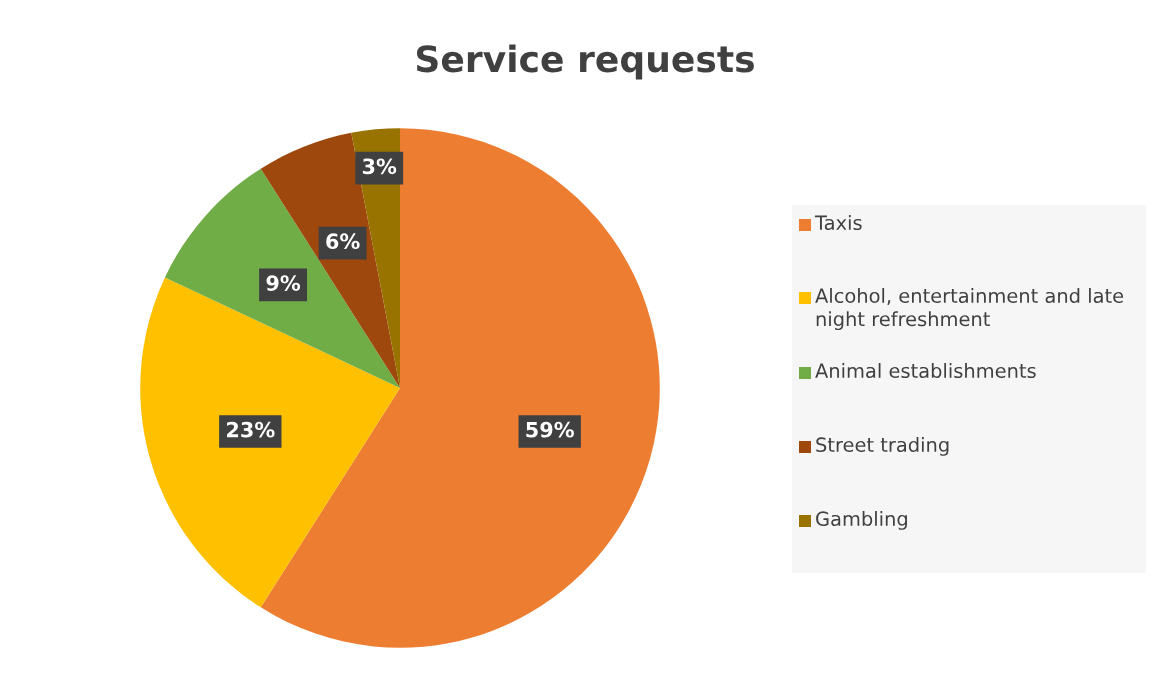  I want to click on legend-label: Gambling, so click(861, 520).